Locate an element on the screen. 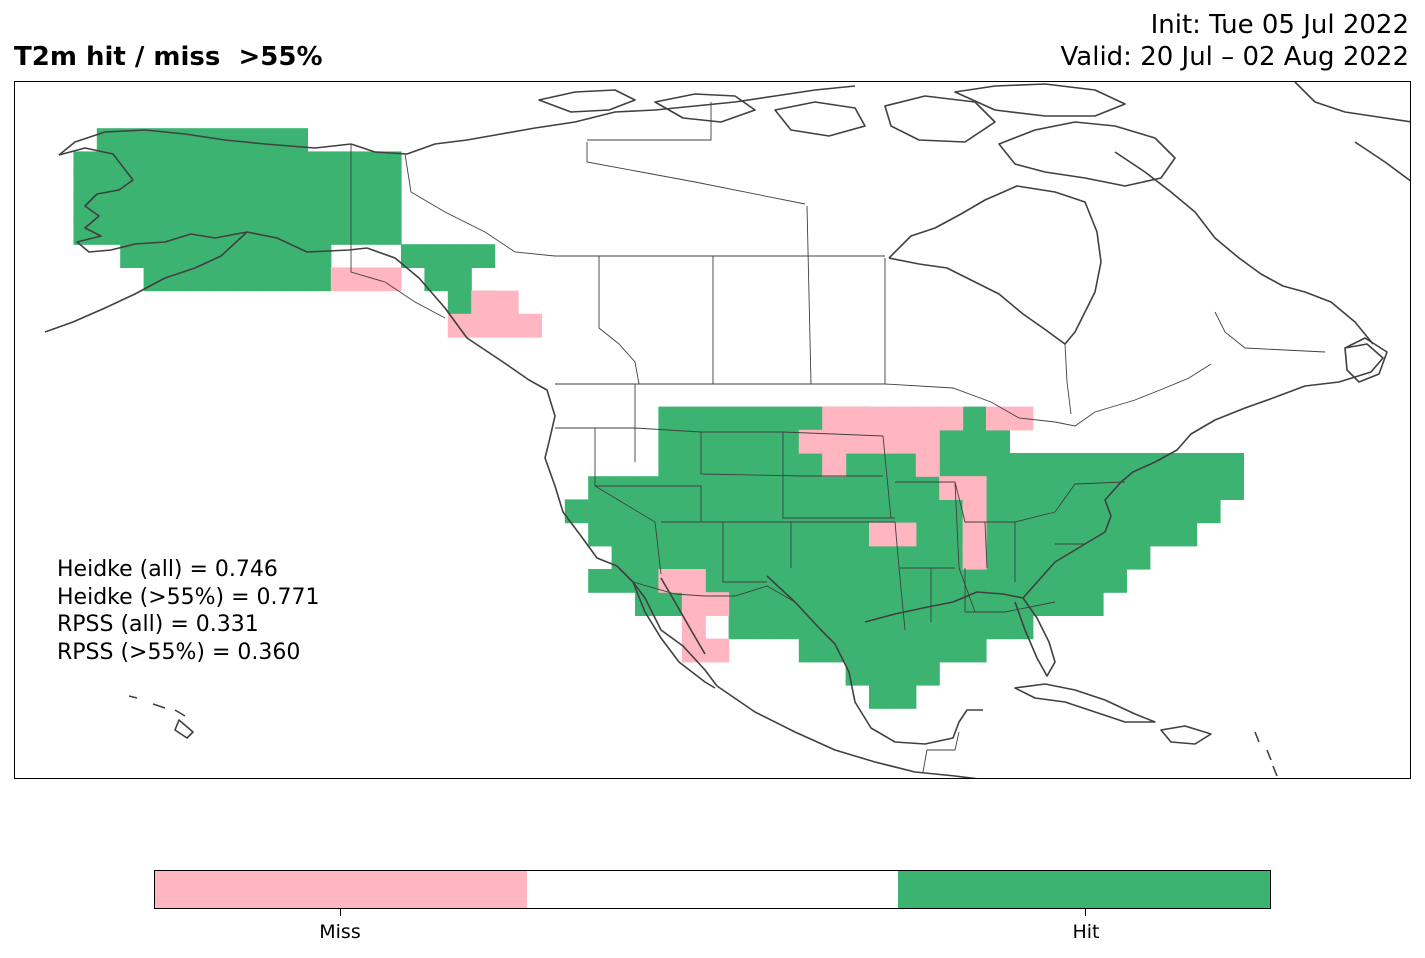 The height and width of the screenshot is (958, 1425). map-title: T2m hit / miss >55% is located at coordinates (168, 57).